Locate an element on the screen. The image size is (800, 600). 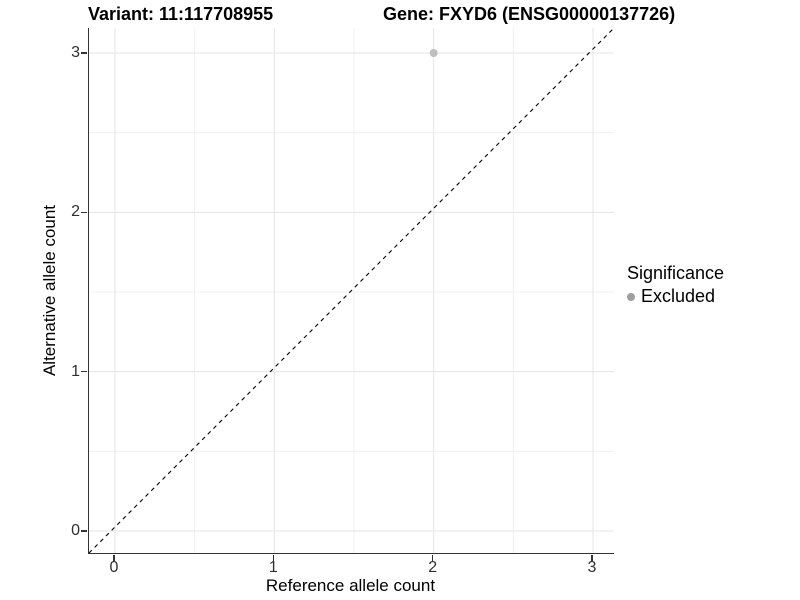
x-axis-tick-label: 1 is located at coordinates (273, 567).